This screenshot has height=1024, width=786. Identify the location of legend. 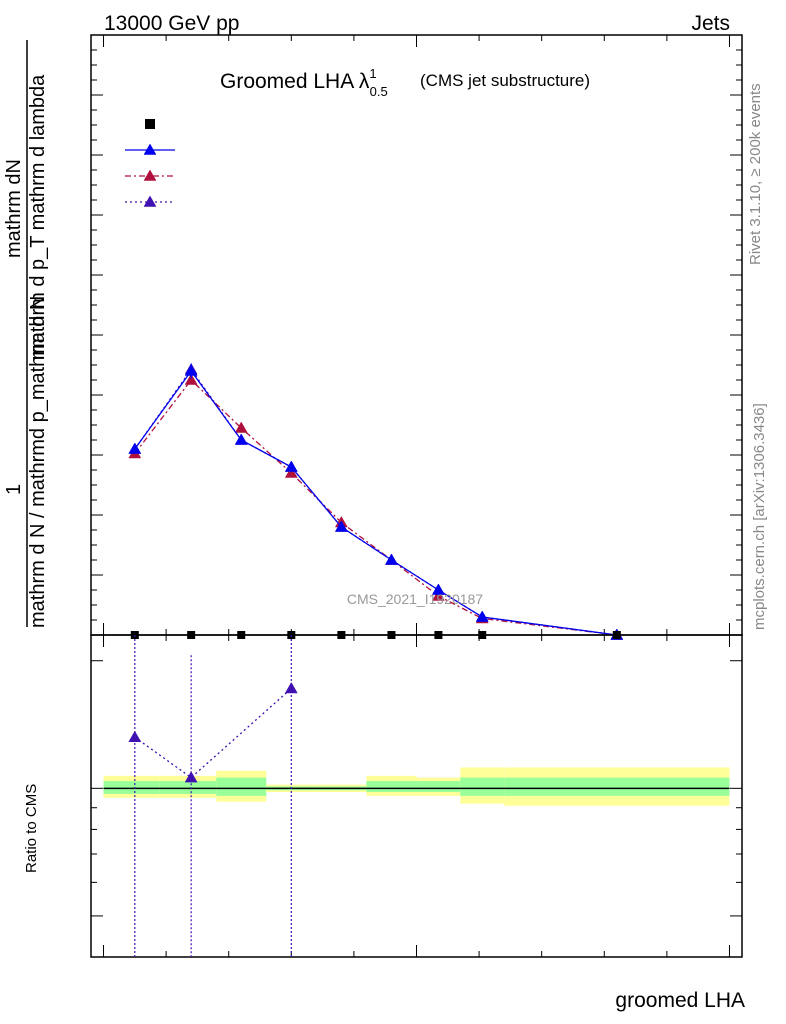
(150, 163).